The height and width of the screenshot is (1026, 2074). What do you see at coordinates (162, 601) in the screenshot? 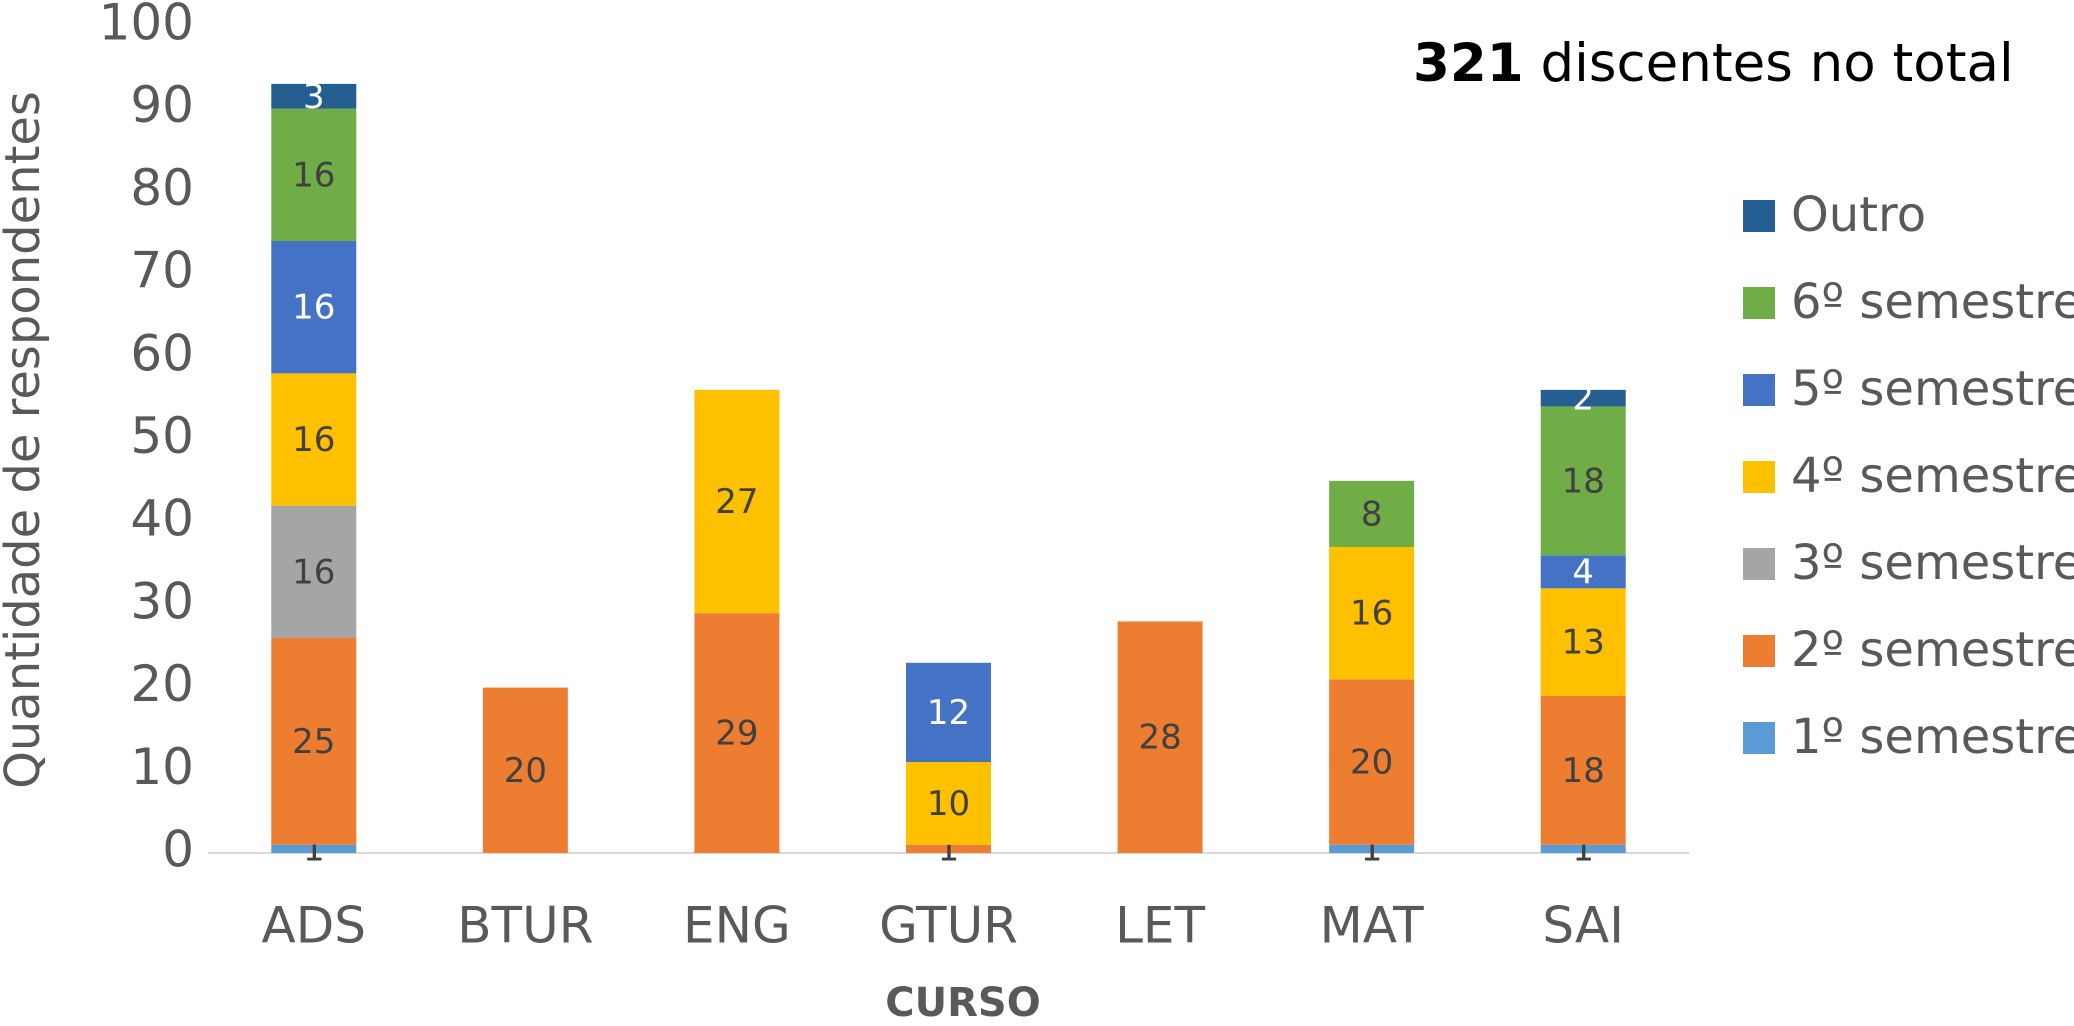
I see `y-tick-label: 30` at bounding box center [162, 601].